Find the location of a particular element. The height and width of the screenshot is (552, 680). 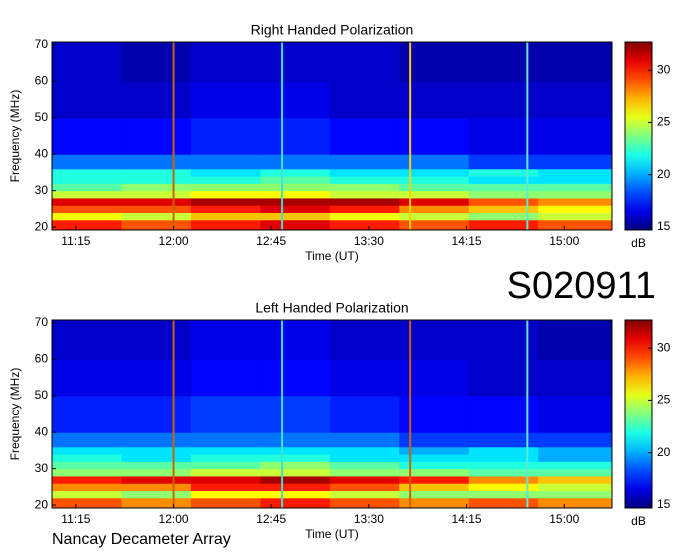

x-tick-label: 14:15 is located at coordinates (467, 519).